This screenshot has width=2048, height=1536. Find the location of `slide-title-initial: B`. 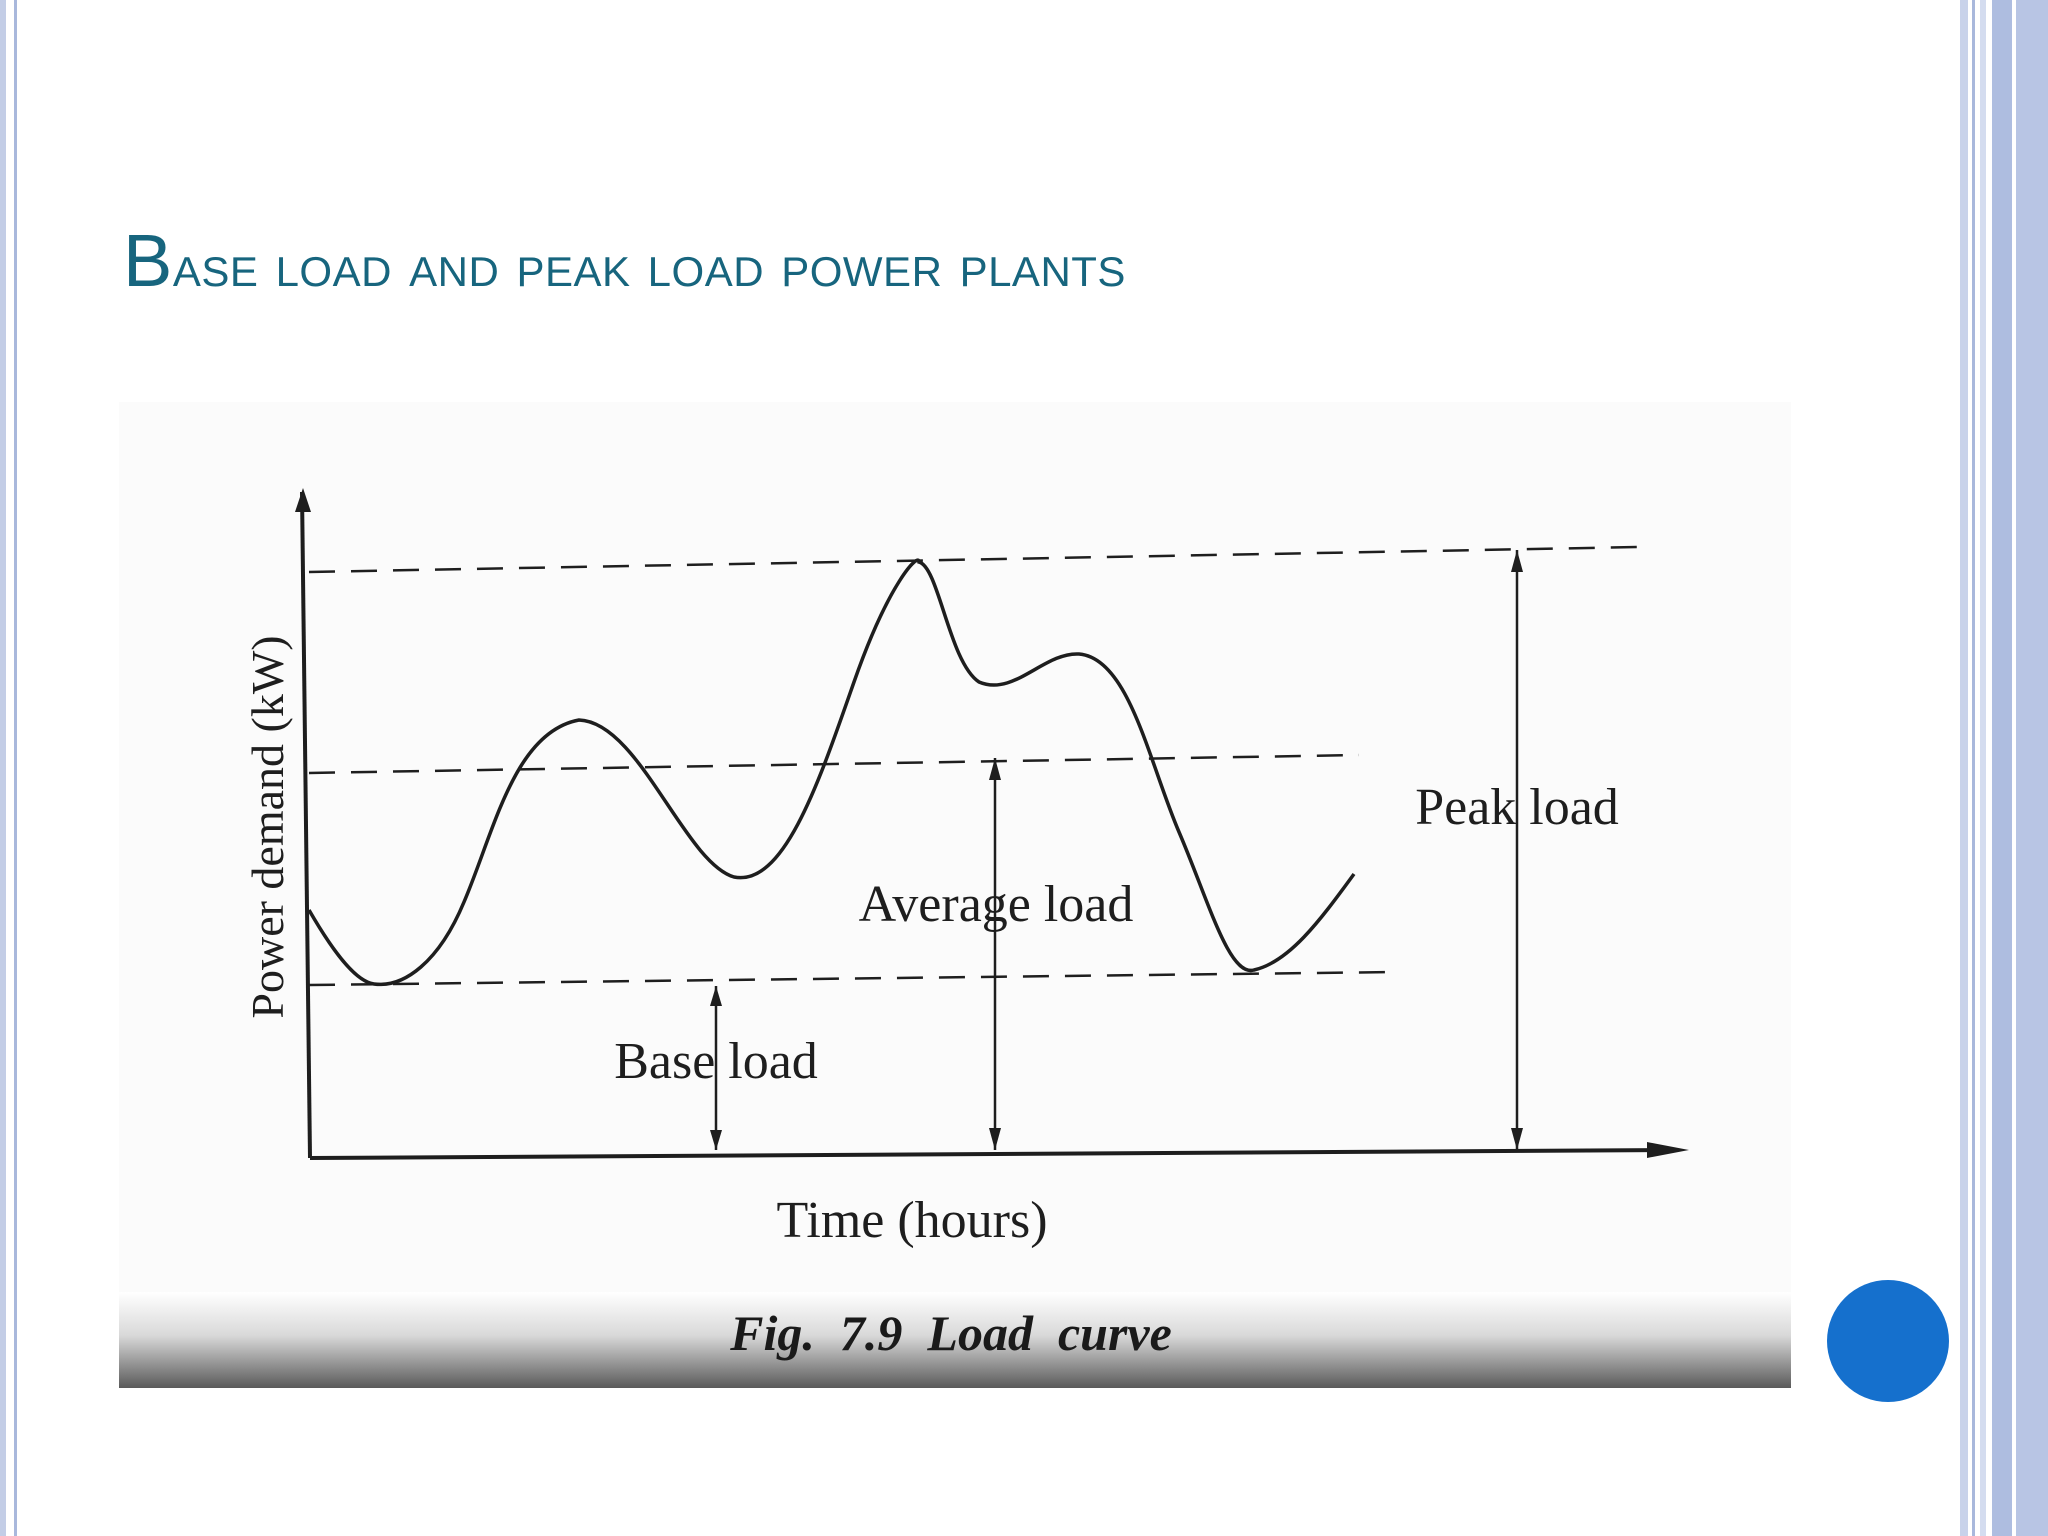

slide-title-initial: B is located at coordinates (148, 260).